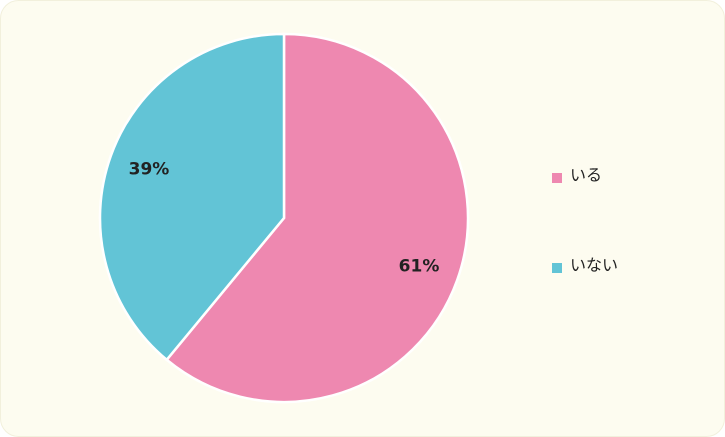 The width and height of the screenshot is (725, 437). I want to click on data-label: 39%, so click(149, 169).